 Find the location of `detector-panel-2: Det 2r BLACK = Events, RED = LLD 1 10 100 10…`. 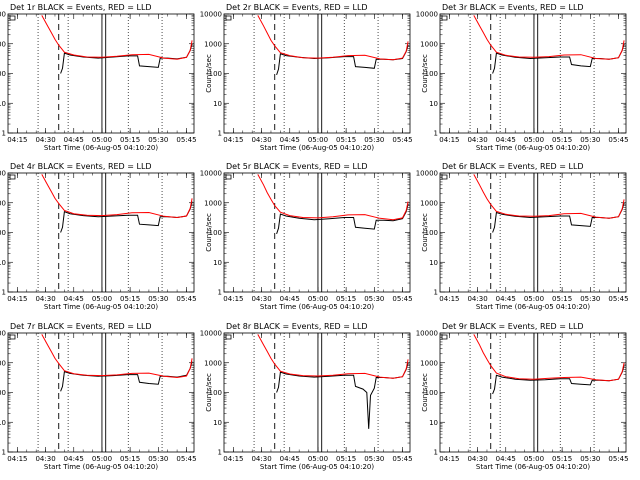

detector-panel-2: Det 2r BLACK = Events, RED = LLD 1 10 100 10… is located at coordinates (306, 77).